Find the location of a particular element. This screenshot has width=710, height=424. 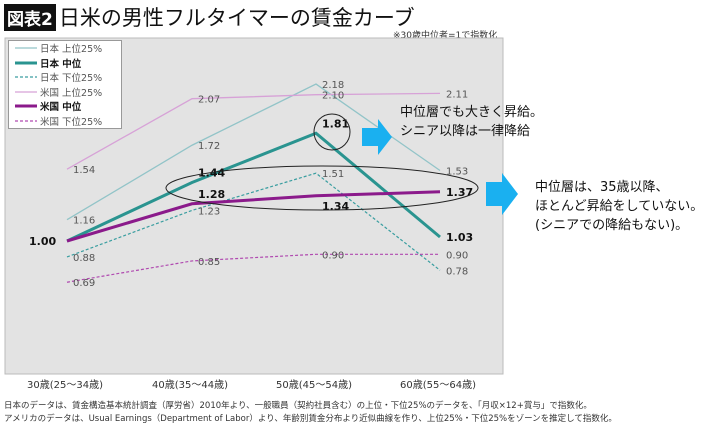

data-label: 1.44 is located at coordinates (211, 172).